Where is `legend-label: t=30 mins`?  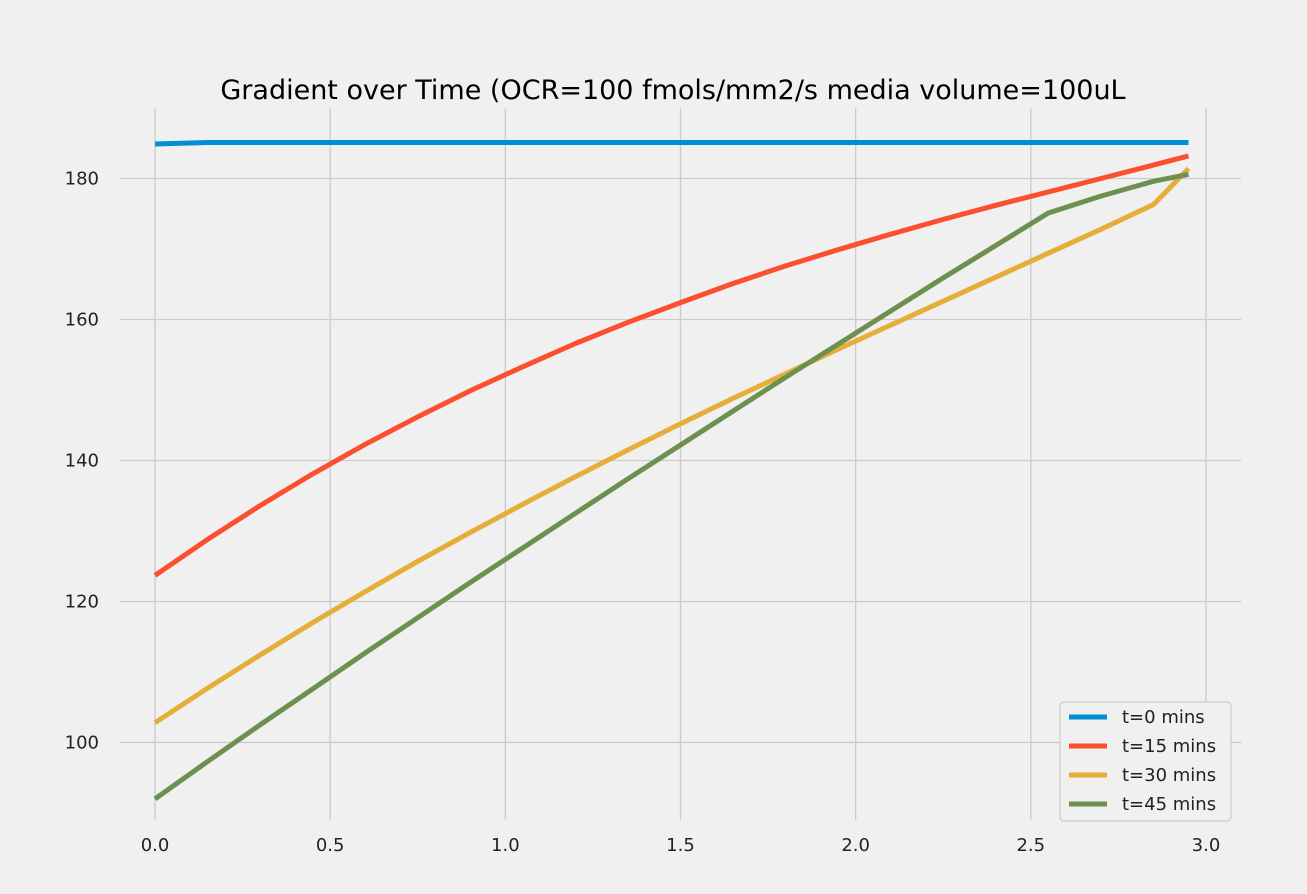 legend-label: t=30 mins is located at coordinates (1169, 775).